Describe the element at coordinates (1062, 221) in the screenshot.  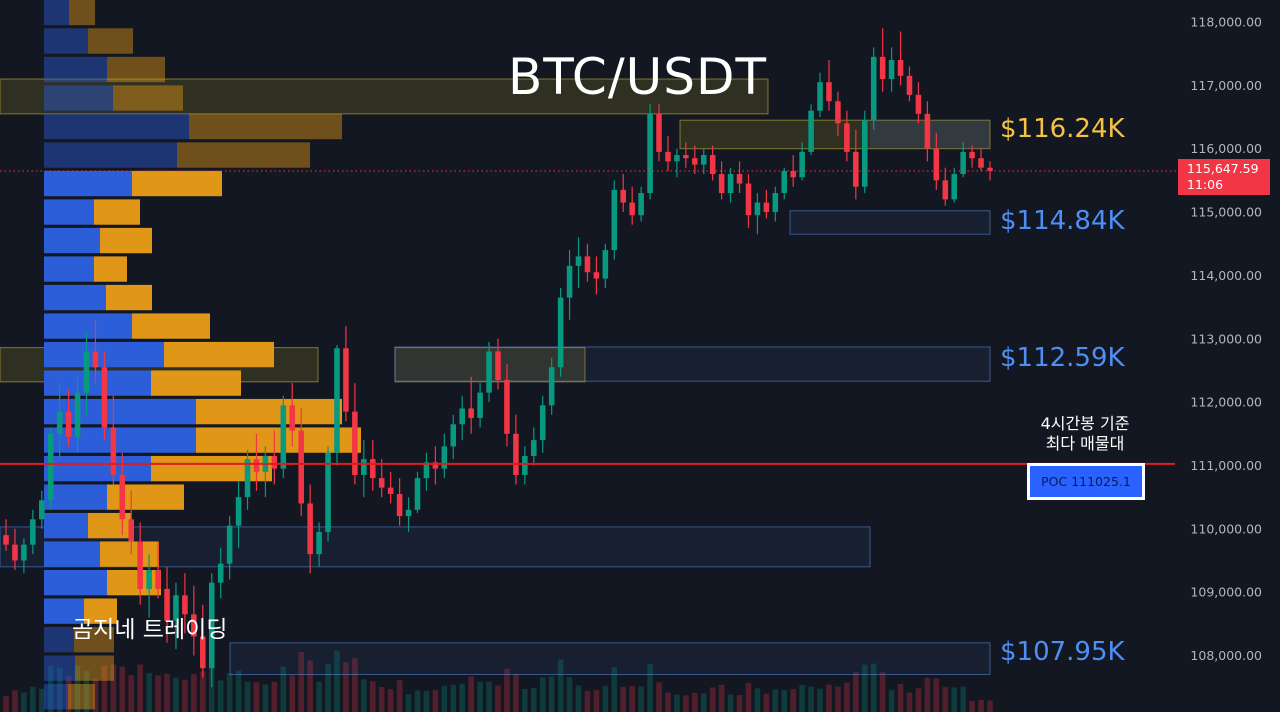
I see `level-label-114-84k: $114.84K` at that location.